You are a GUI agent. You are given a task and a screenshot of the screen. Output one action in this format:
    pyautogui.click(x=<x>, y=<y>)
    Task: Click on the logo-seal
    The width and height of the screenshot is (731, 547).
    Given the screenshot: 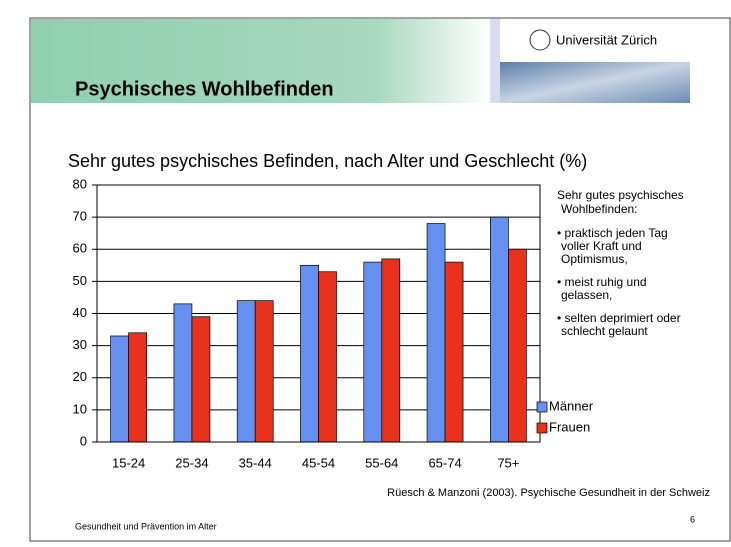 What is the action you would take?
    pyautogui.click(x=540, y=40)
    